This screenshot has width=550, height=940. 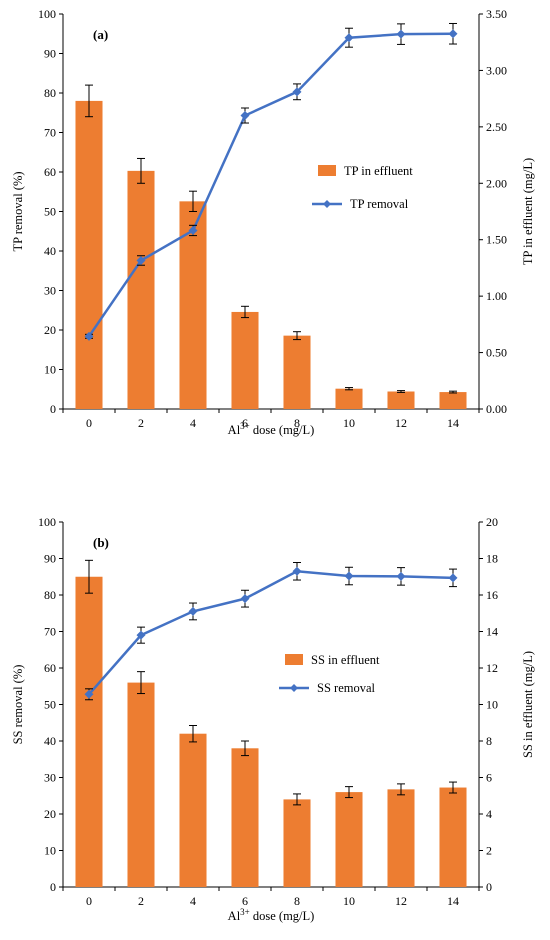 I want to click on left-y-axis-title: TP removal (%), so click(x=18, y=211).